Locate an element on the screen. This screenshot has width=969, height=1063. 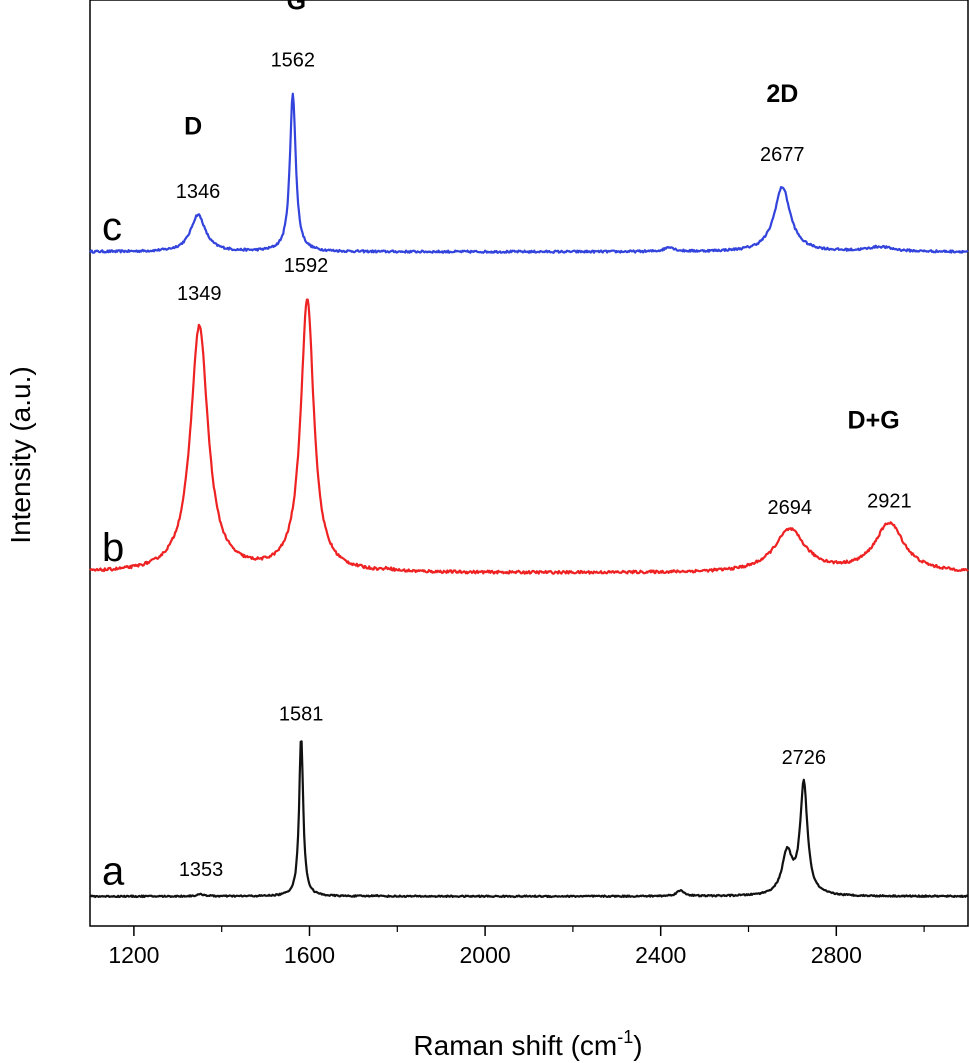
band-label: D is located at coordinates (193, 126).